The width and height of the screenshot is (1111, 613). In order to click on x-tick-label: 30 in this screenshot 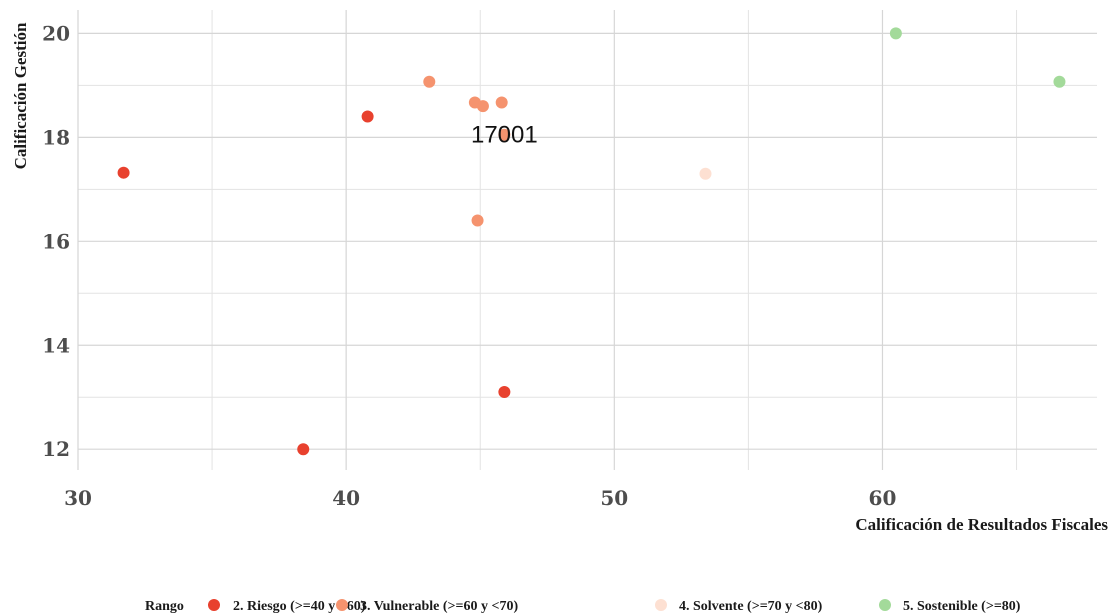, I will do `click(78, 498)`.